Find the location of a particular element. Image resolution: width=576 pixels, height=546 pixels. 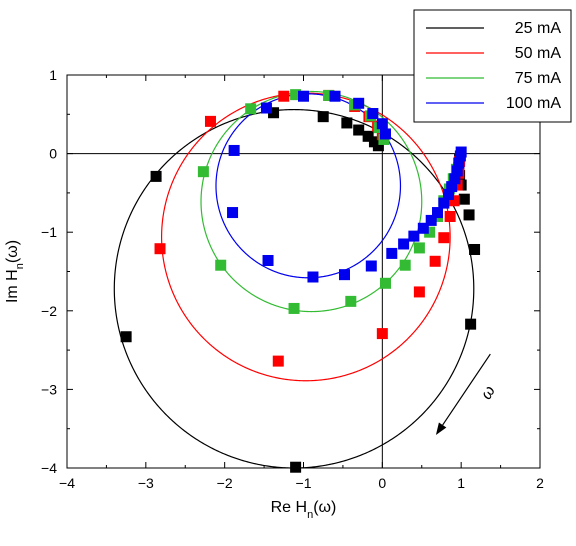

y-tick-labels: −4 −3 −2 −1 0 1 is located at coordinates (49, 271).